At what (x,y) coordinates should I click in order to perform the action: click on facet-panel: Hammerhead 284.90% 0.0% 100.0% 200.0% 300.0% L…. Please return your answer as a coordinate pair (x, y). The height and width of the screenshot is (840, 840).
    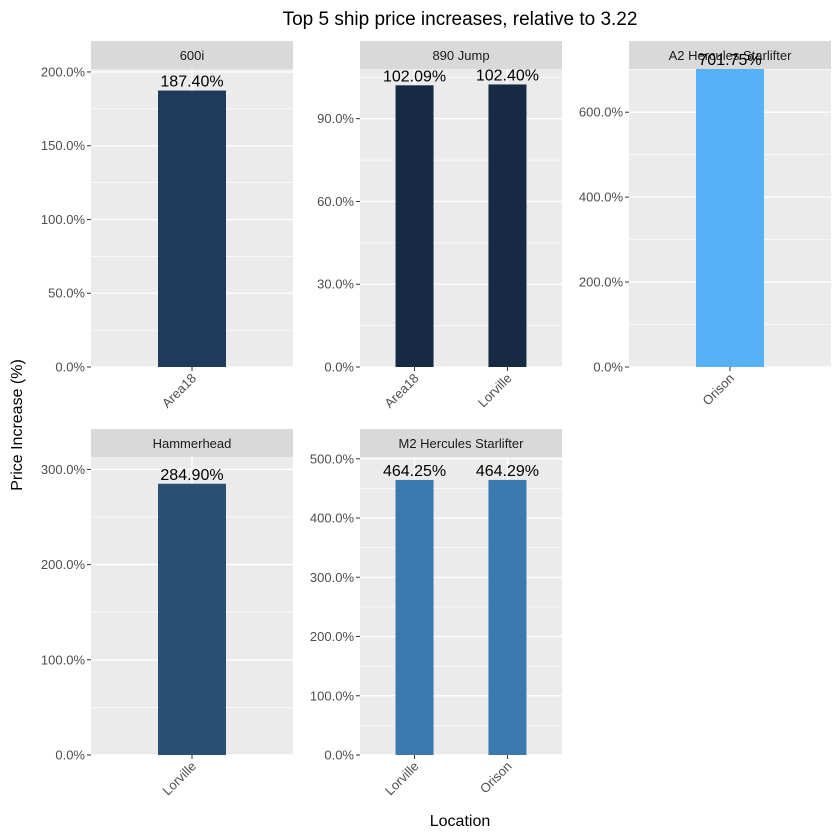
    Looking at the image, I should click on (167, 613).